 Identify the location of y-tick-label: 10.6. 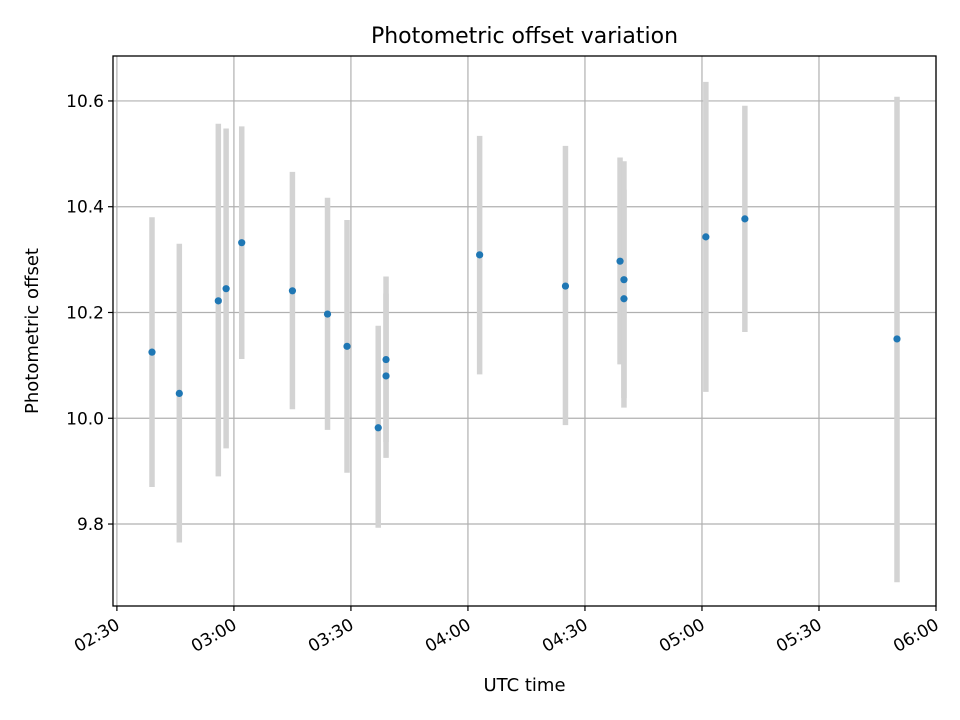
(85, 102).